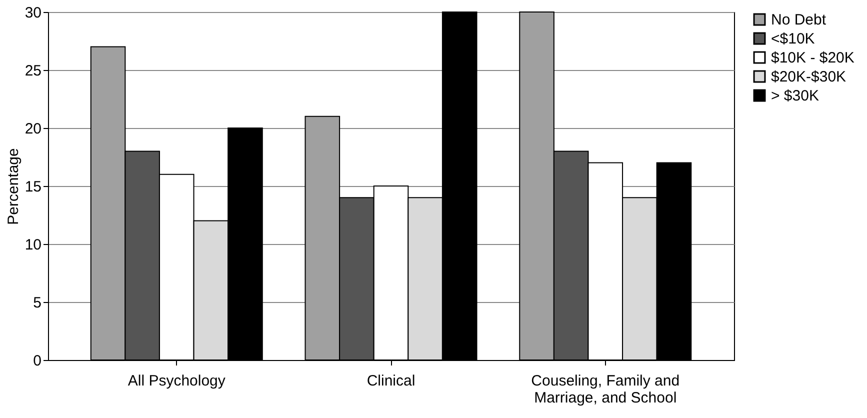 The width and height of the screenshot is (867, 418). Describe the element at coordinates (812, 58) in the screenshot. I see `legend-label: $10K - $20K` at that location.